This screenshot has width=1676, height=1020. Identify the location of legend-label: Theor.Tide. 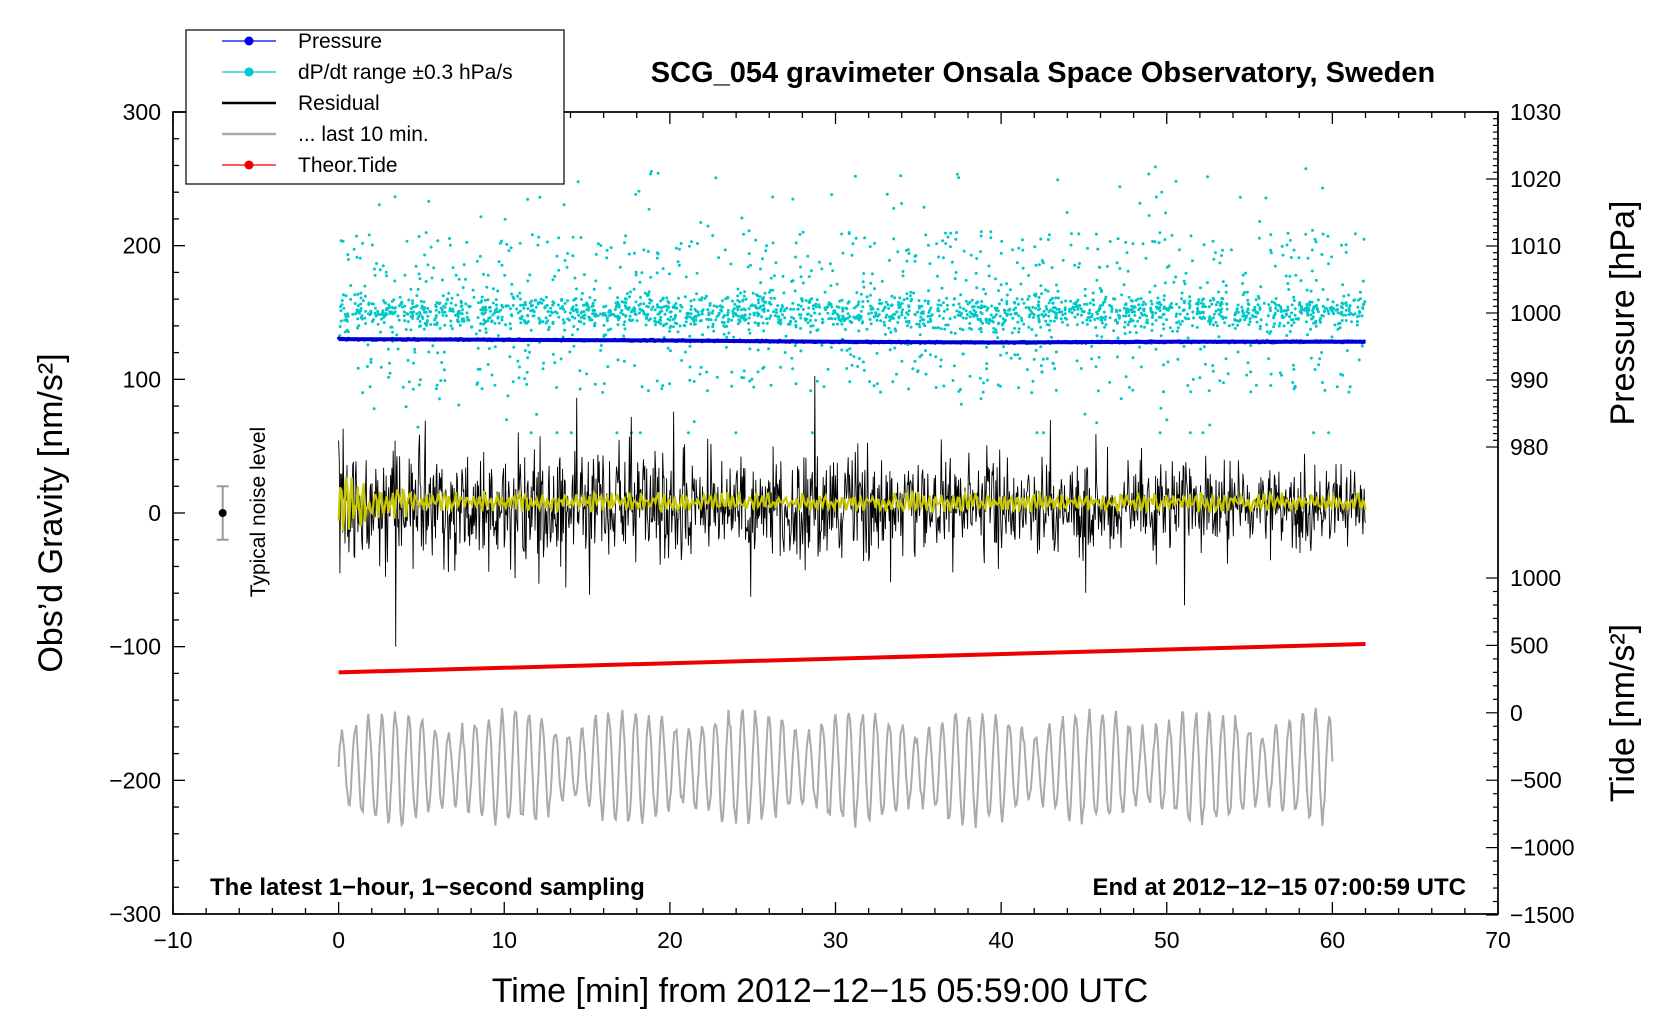
(348, 165).